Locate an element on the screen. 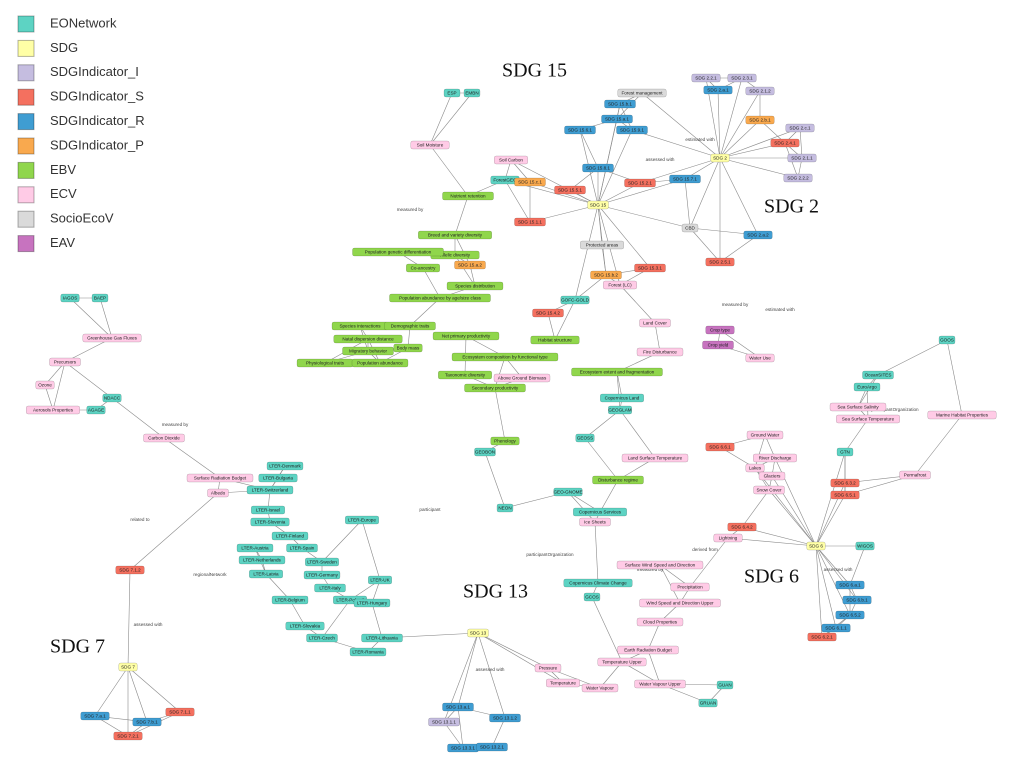  node-label: AGAGE is located at coordinates (96, 410).